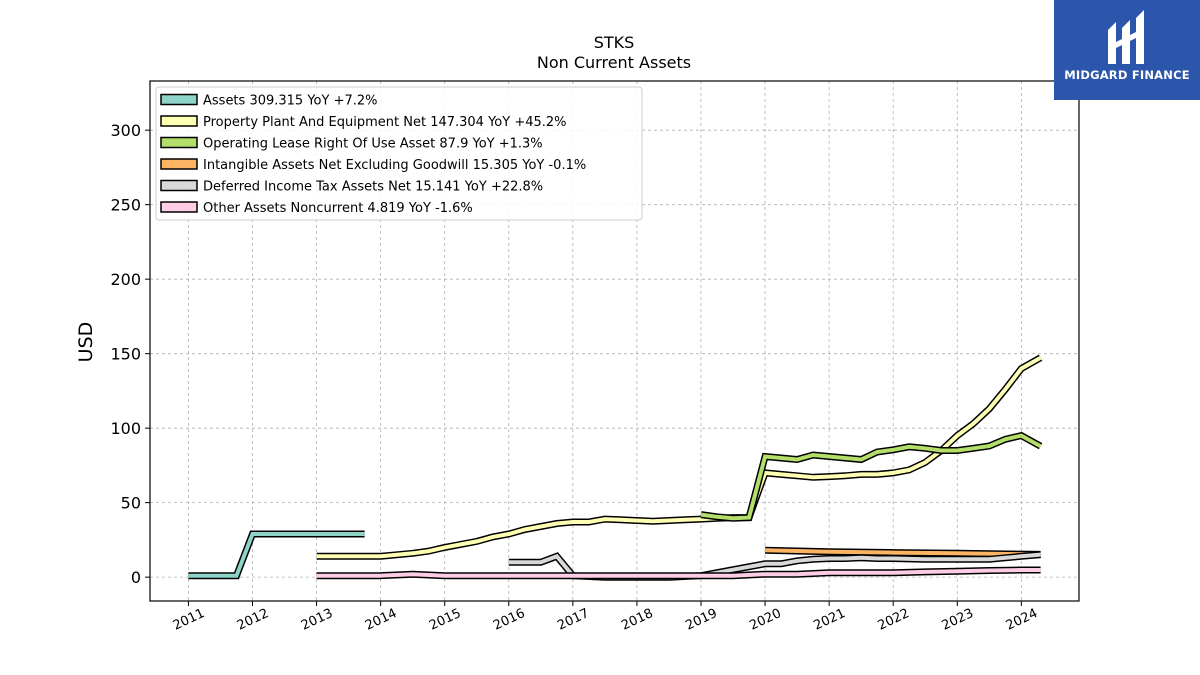  Describe the element at coordinates (131, 503) in the screenshot. I see `y-tick-label: 50` at that location.